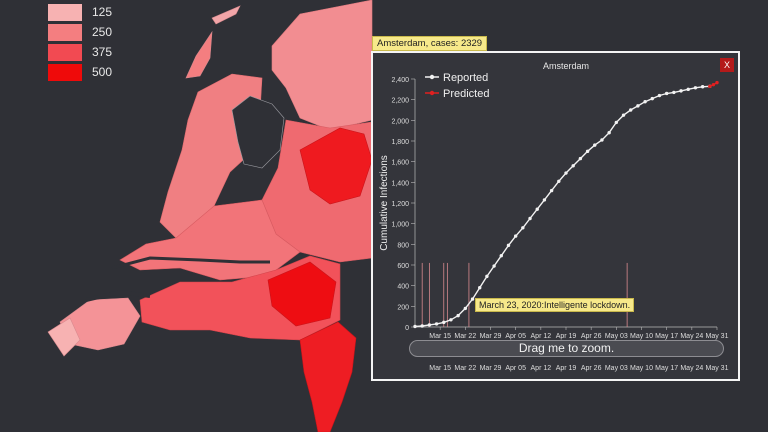  What do you see at coordinates (727, 65) in the screenshot?
I see `close-button: X` at bounding box center [727, 65].